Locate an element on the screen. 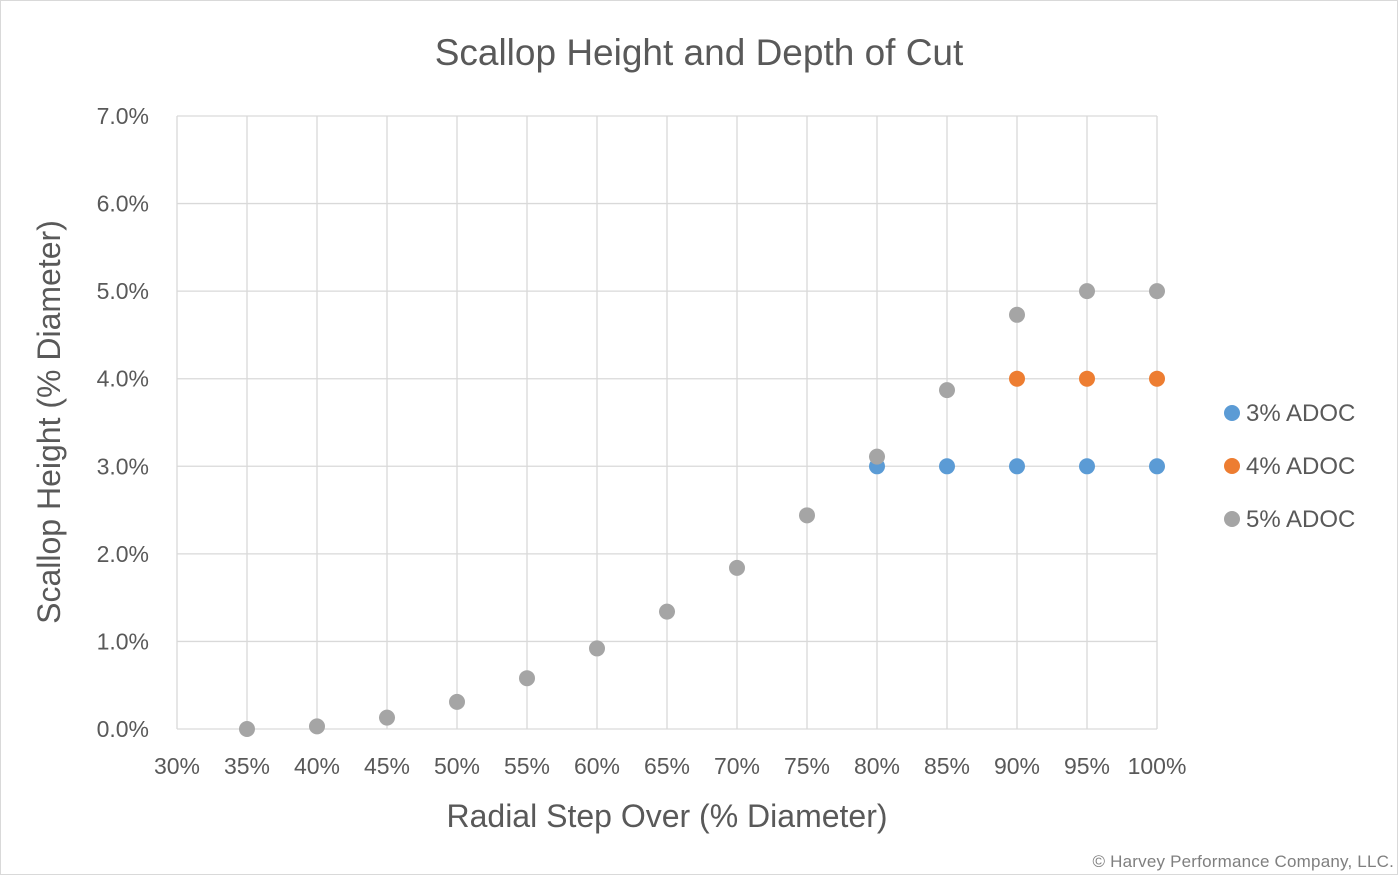 This screenshot has width=1400, height=877. legend-item: 4% ADOC is located at coordinates (1289, 466).